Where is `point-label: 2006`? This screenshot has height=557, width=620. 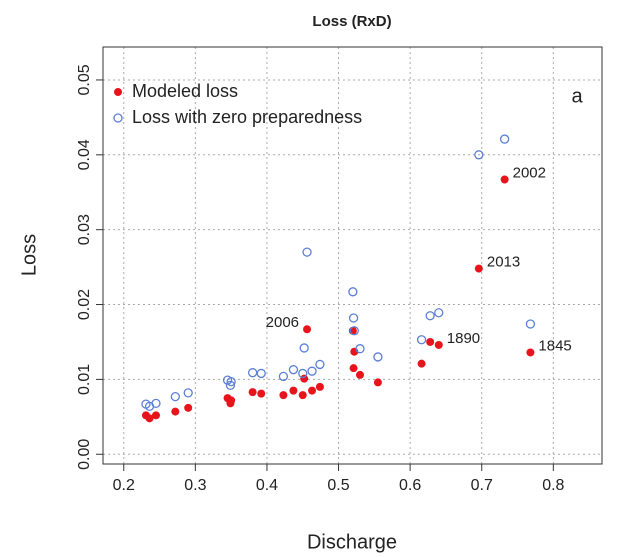
point-label: 2006 is located at coordinates (282, 322).